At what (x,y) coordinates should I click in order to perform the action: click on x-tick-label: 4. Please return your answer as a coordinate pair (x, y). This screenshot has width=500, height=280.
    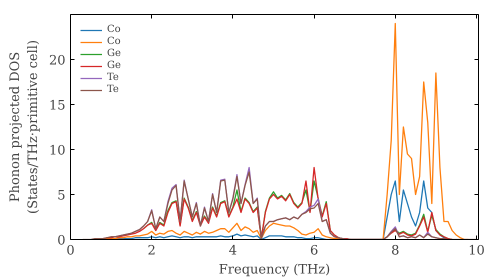
    Looking at the image, I should click on (233, 251).